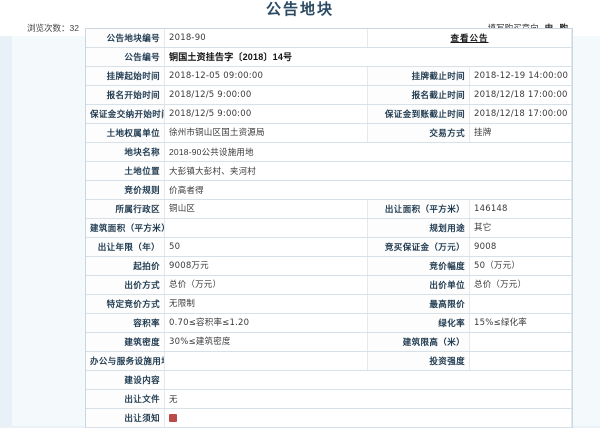 The width and height of the screenshot is (600, 428). I want to click on row-value-left: 0.70≤容积率≤1.20, so click(266, 323).